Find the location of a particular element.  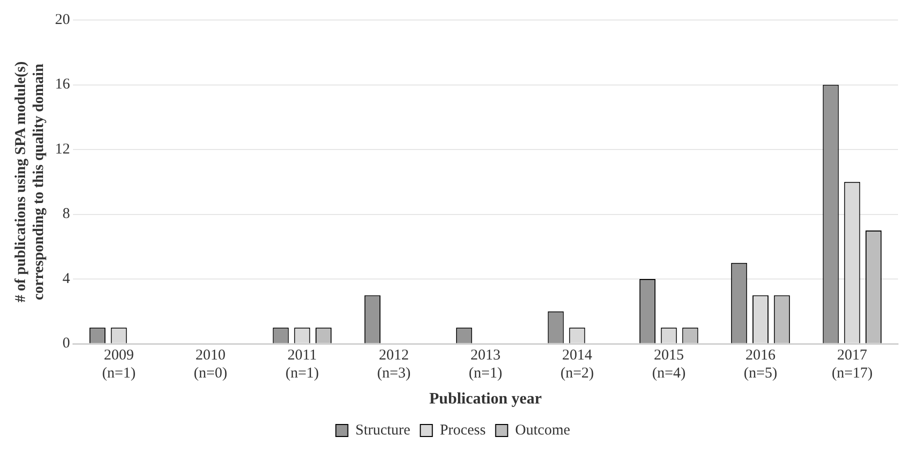

x-tick-label: 2012 (n=3) is located at coordinates (394, 365).